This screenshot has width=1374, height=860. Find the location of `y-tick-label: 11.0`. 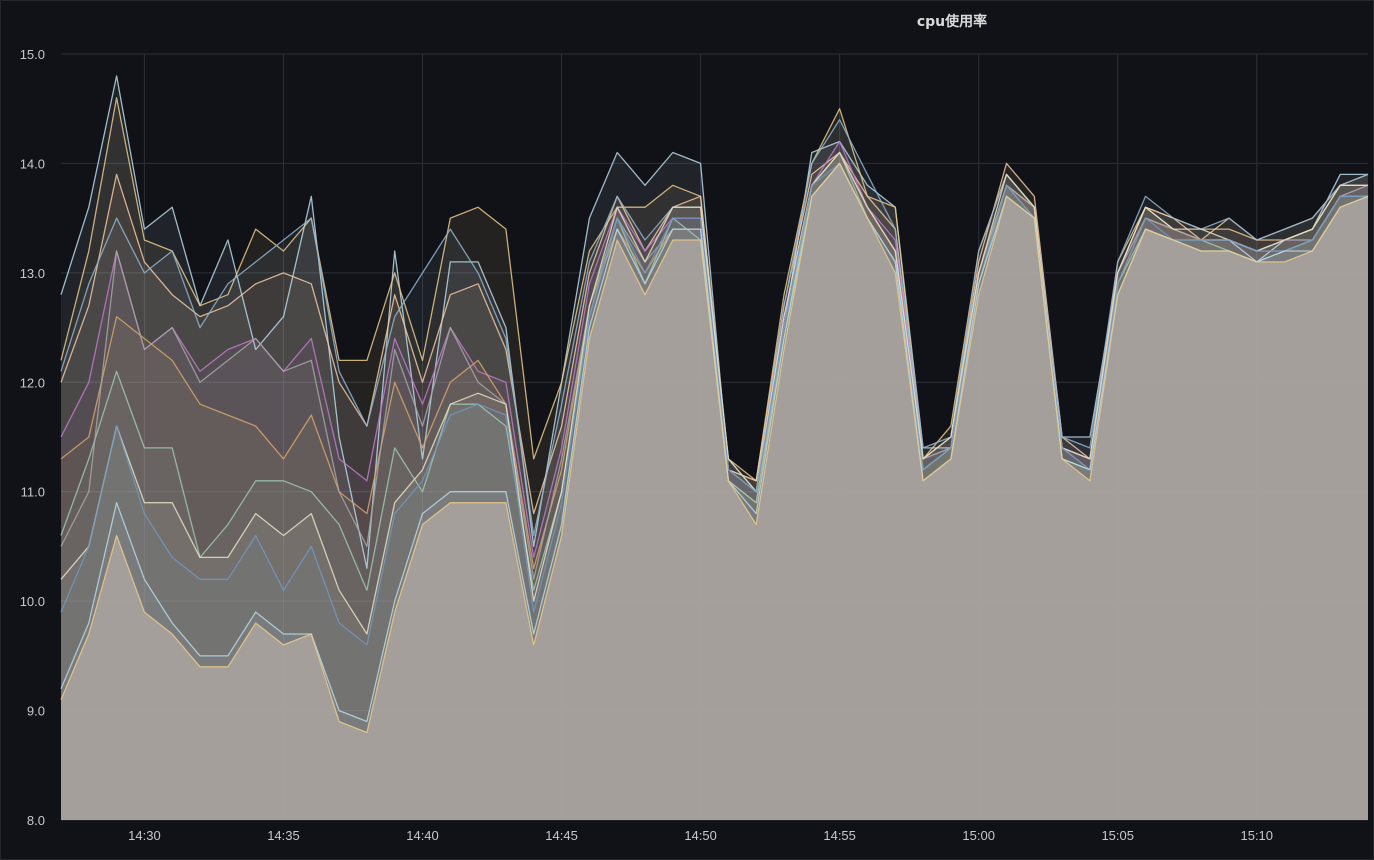

y-tick-label: 11.0 is located at coordinates (33, 492).